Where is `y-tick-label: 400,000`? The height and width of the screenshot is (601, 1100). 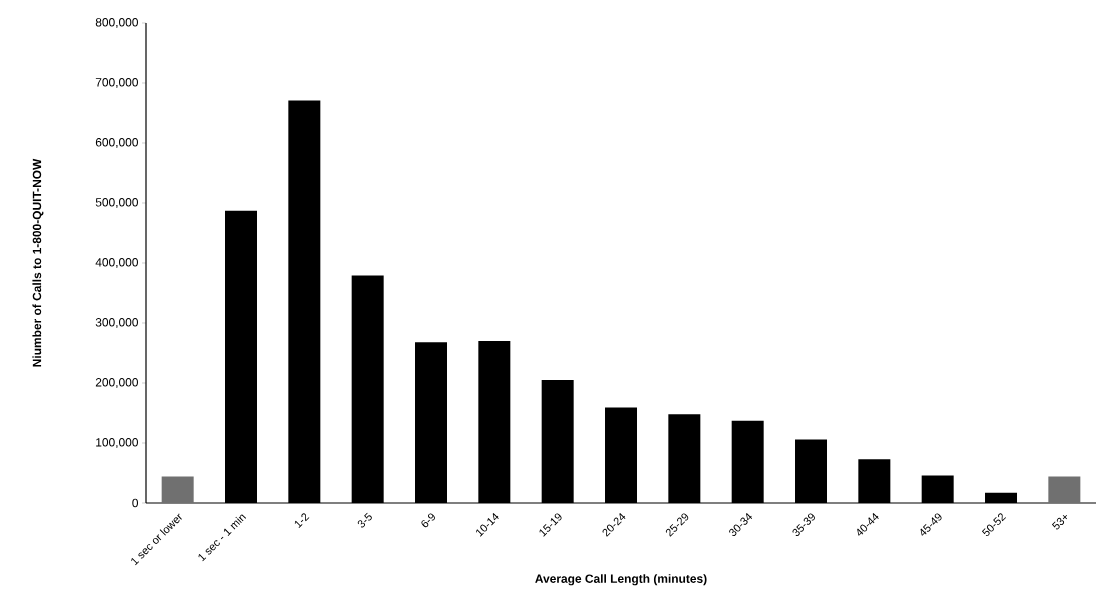 y-tick-label: 400,000 is located at coordinates (117, 263).